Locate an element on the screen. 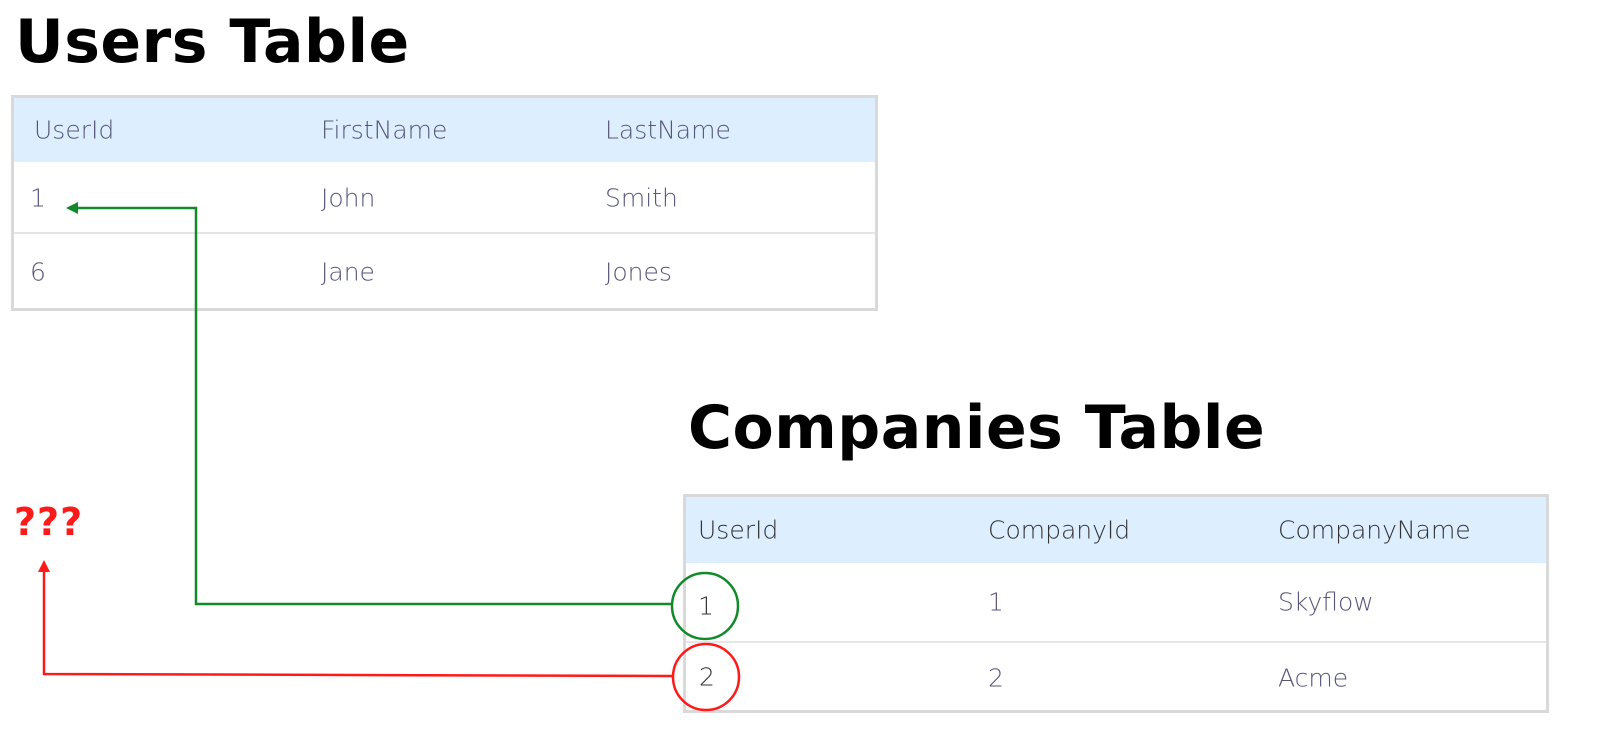  table-row: 6 Jane Jones is located at coordinates (444, 271).